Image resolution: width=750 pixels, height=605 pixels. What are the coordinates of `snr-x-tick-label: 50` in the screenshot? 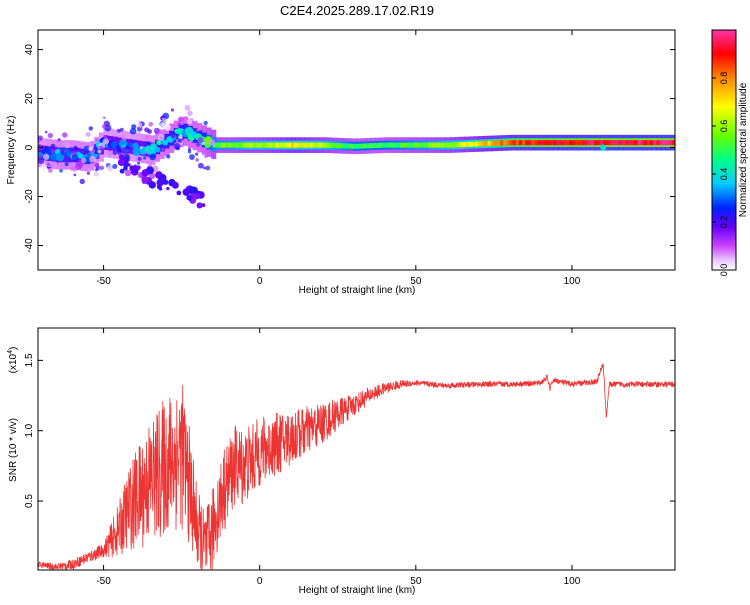 It's located at (416, 581).